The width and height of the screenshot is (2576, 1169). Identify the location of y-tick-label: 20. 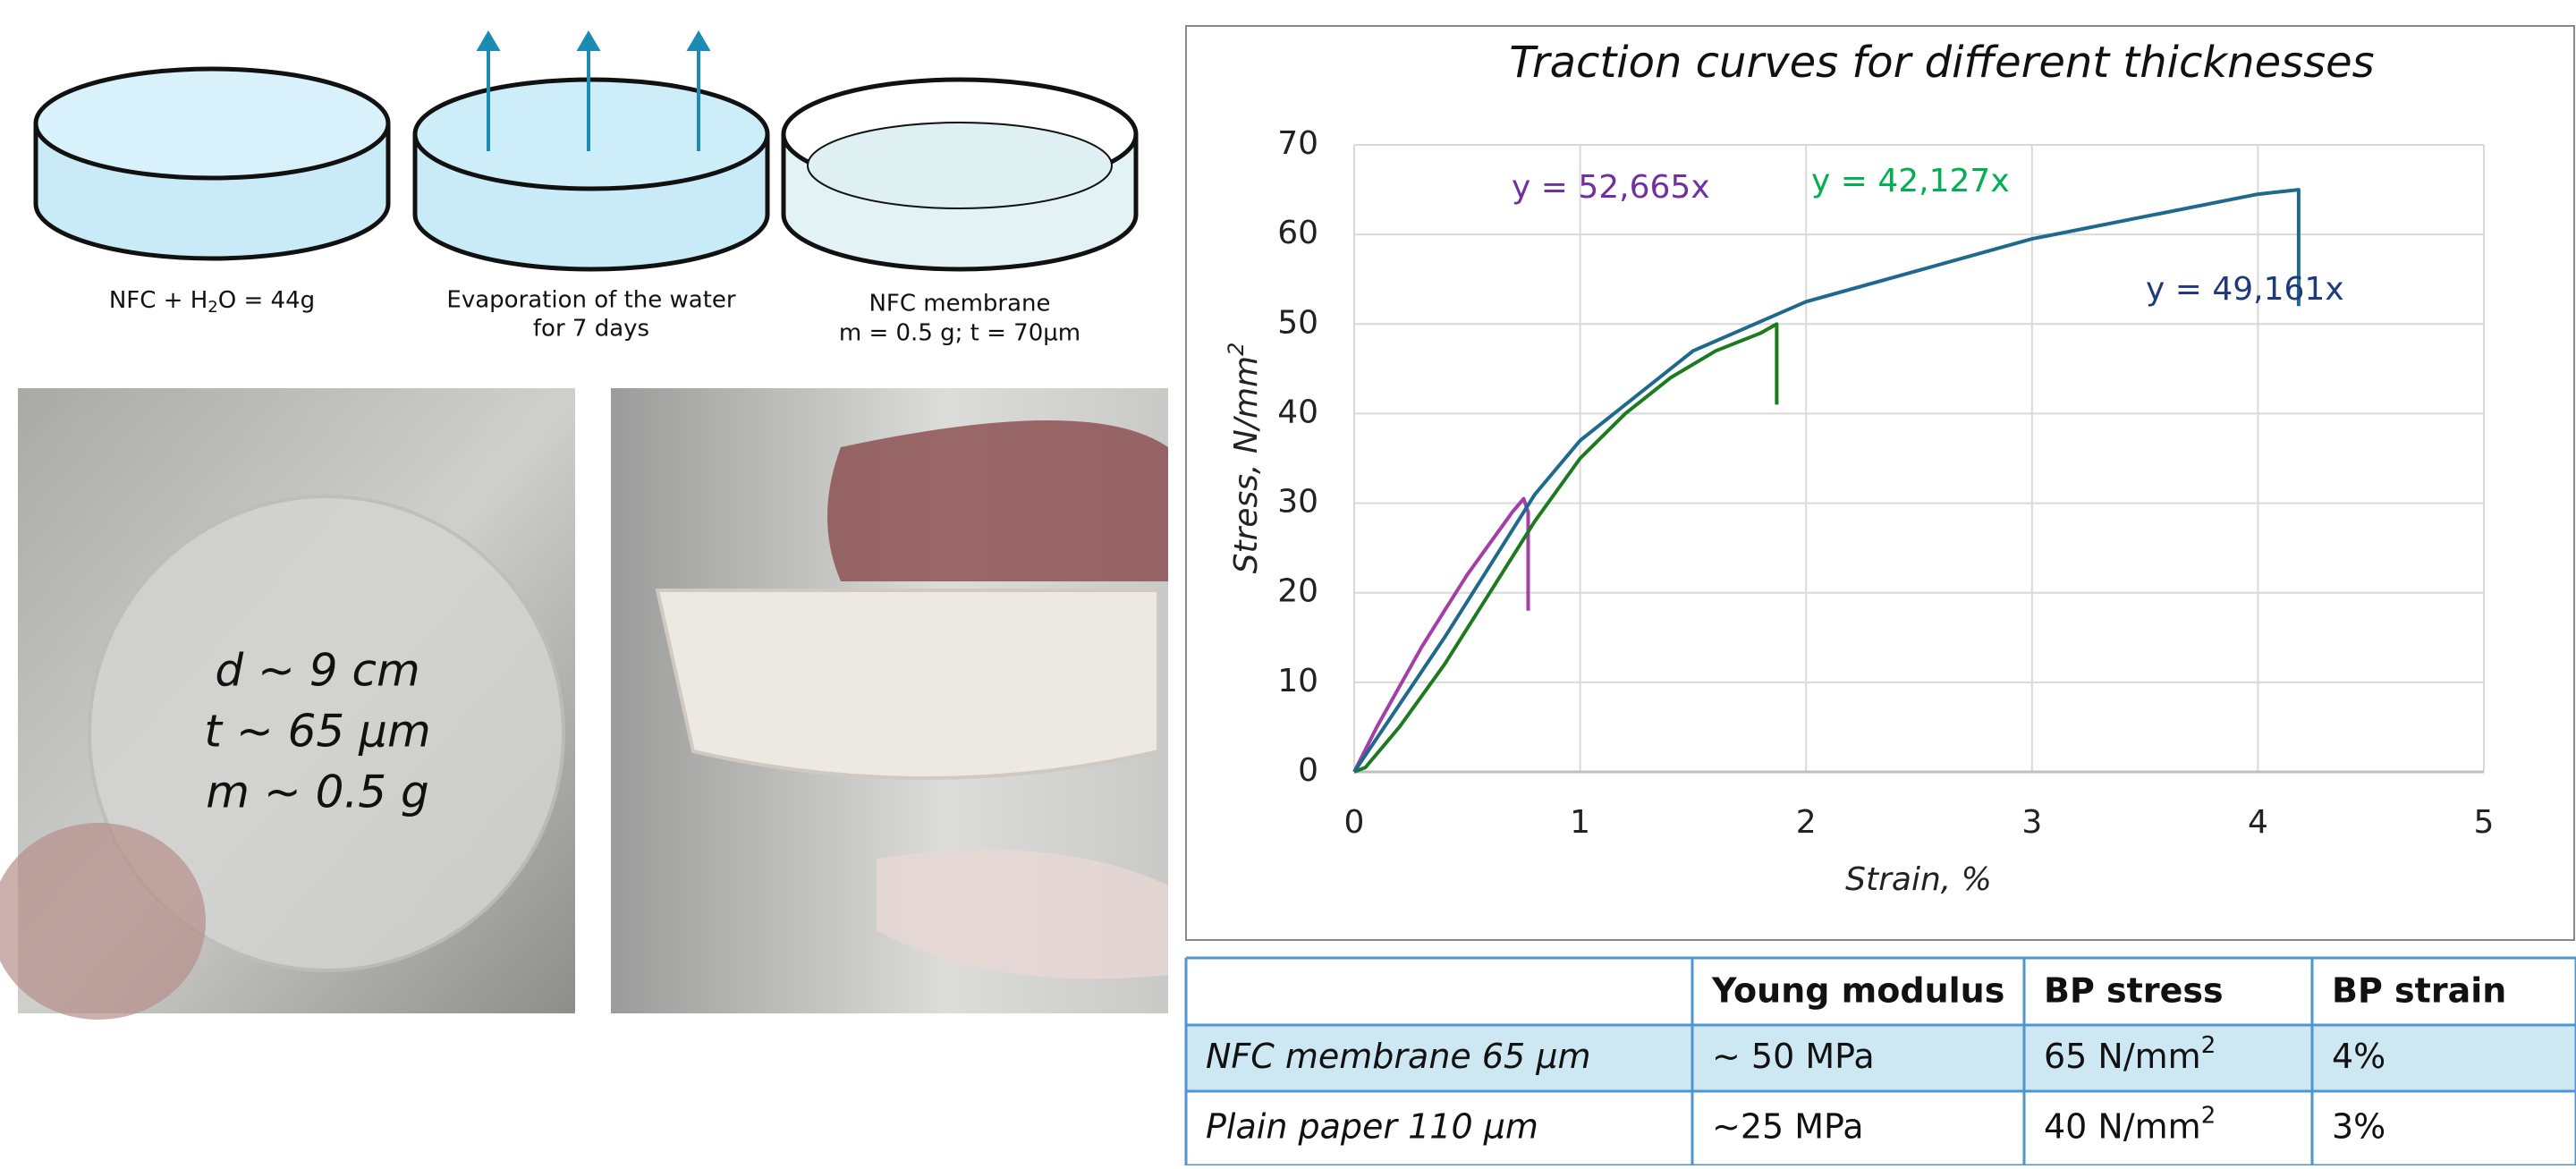
(1297, 592).